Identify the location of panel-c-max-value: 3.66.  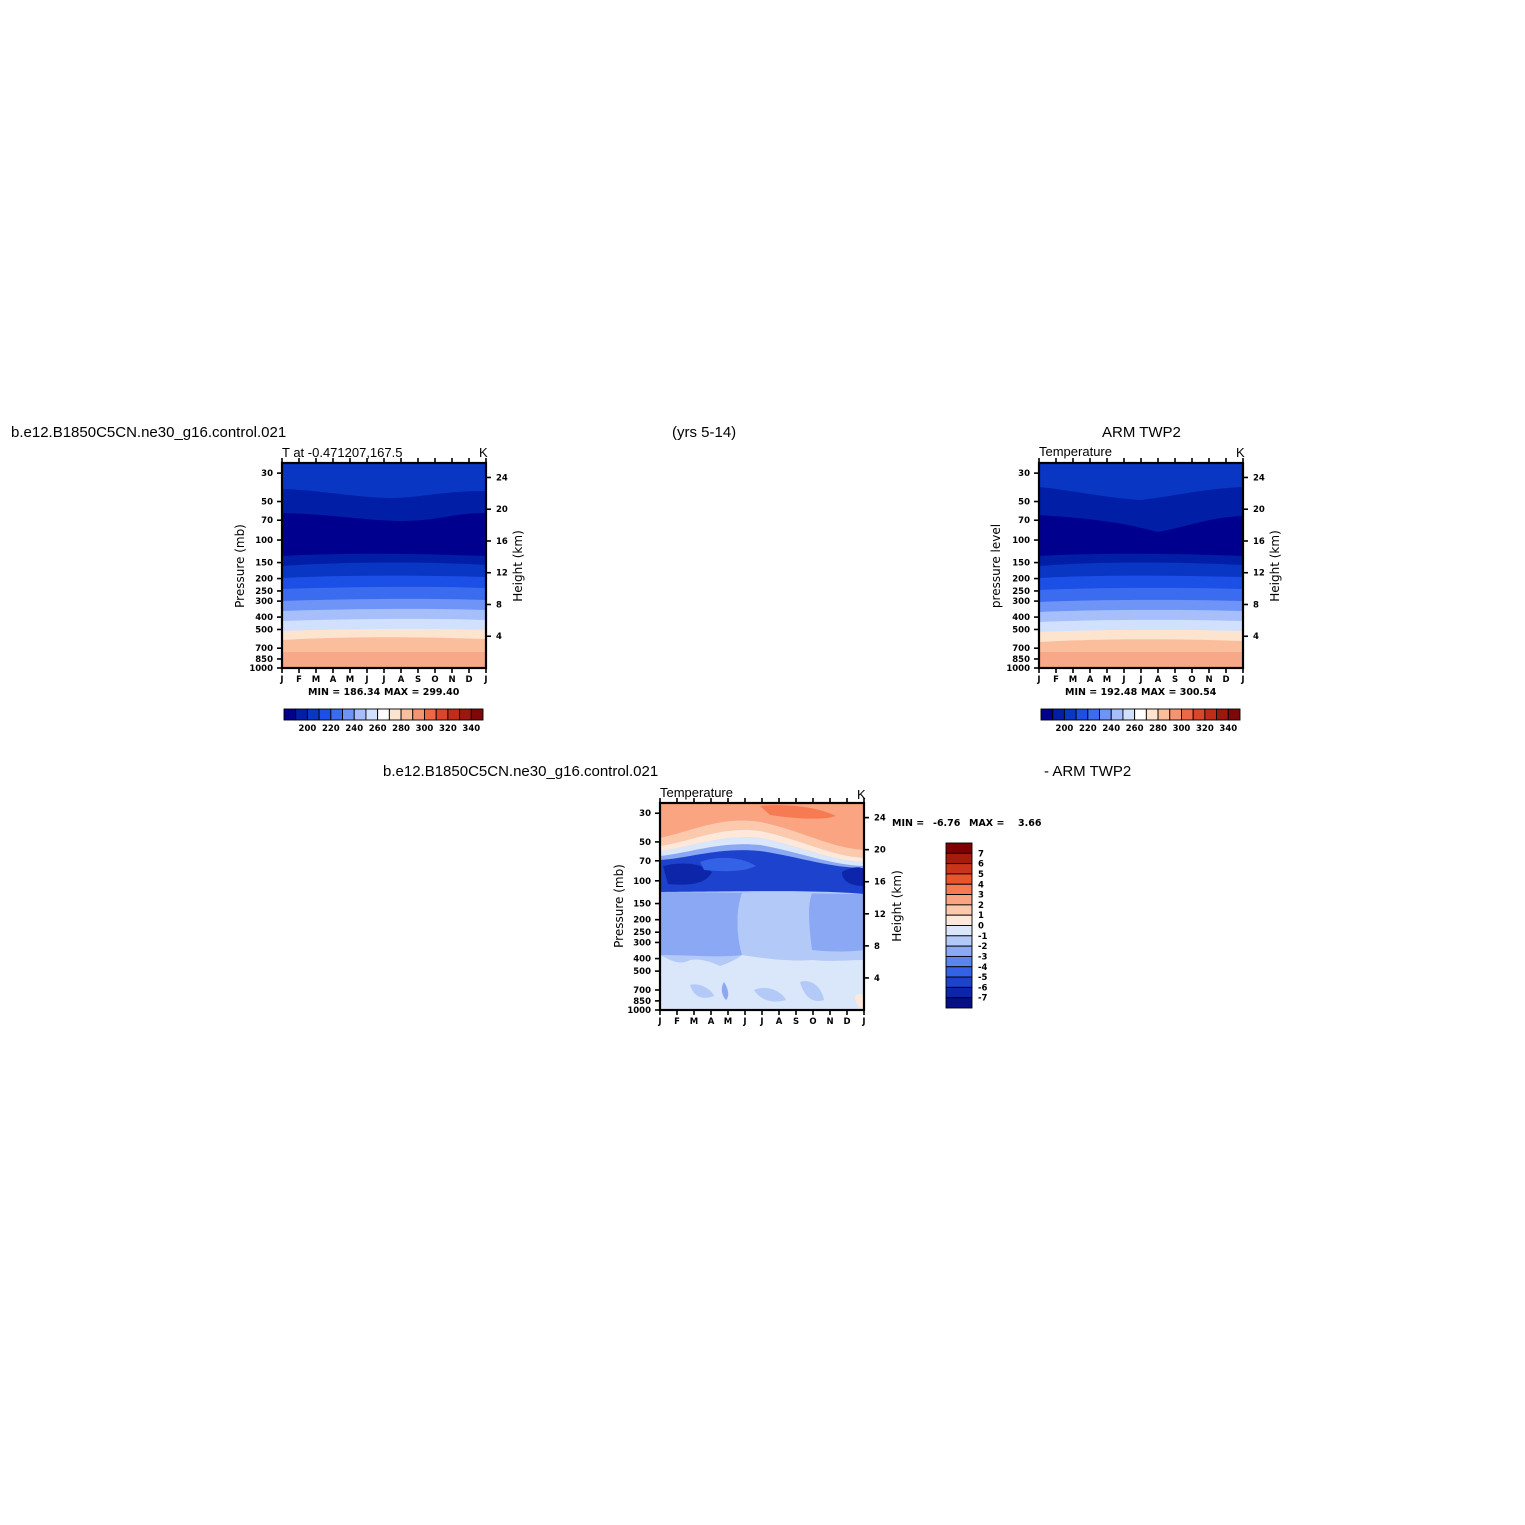
(1030, 823).